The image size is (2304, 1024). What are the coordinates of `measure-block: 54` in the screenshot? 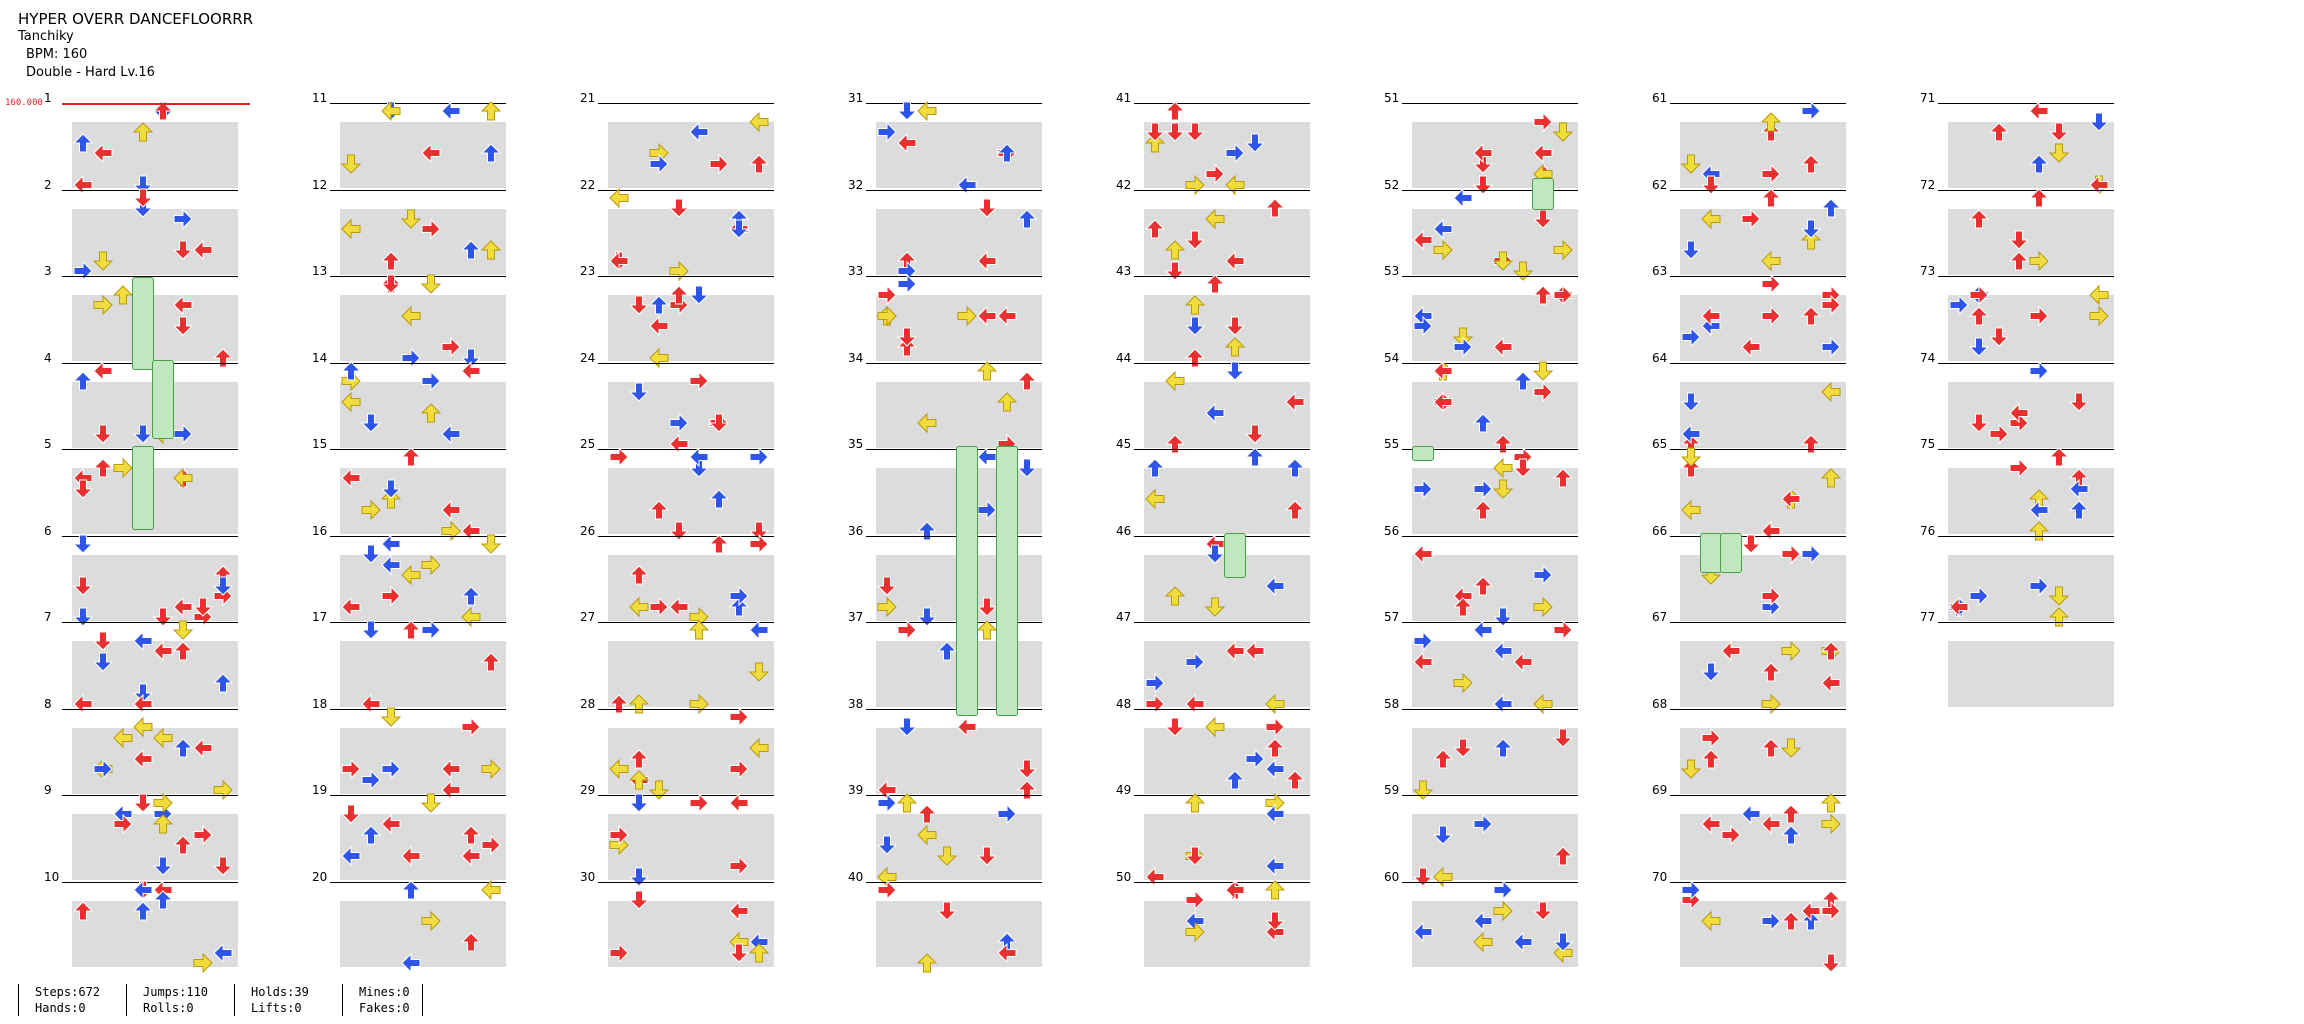 It's located at (1481, 403).